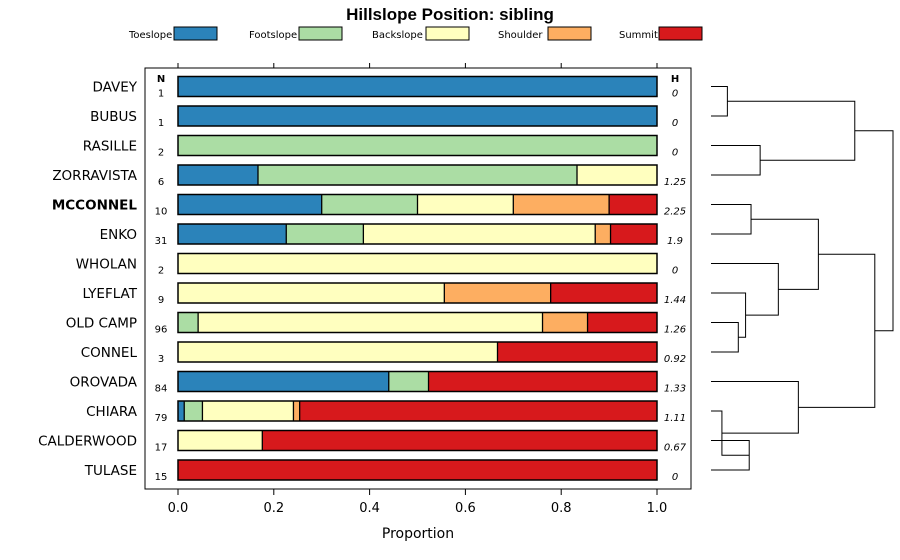 This screenshot has height=560, width=900. Describe the element at coordinates (418, 502) in the screenshot. I see `x-axis: 0.0 0.2 0.4 0.6 0.8 1.0` at that location.